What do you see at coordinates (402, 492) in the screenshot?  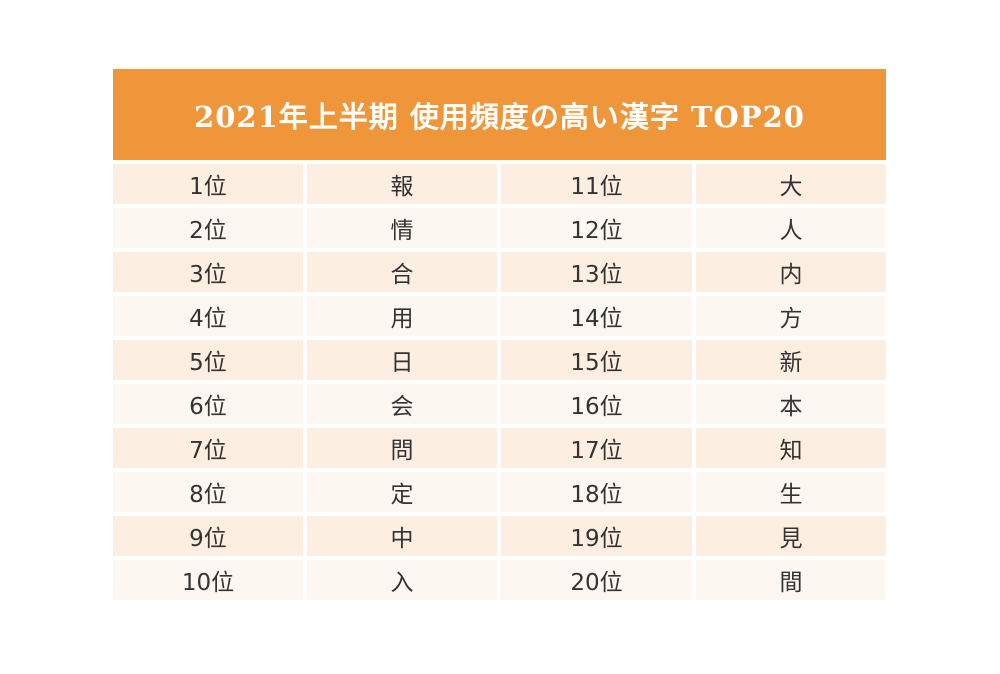 I see `kanji-cell: 定` at bounding box center [402, 492].